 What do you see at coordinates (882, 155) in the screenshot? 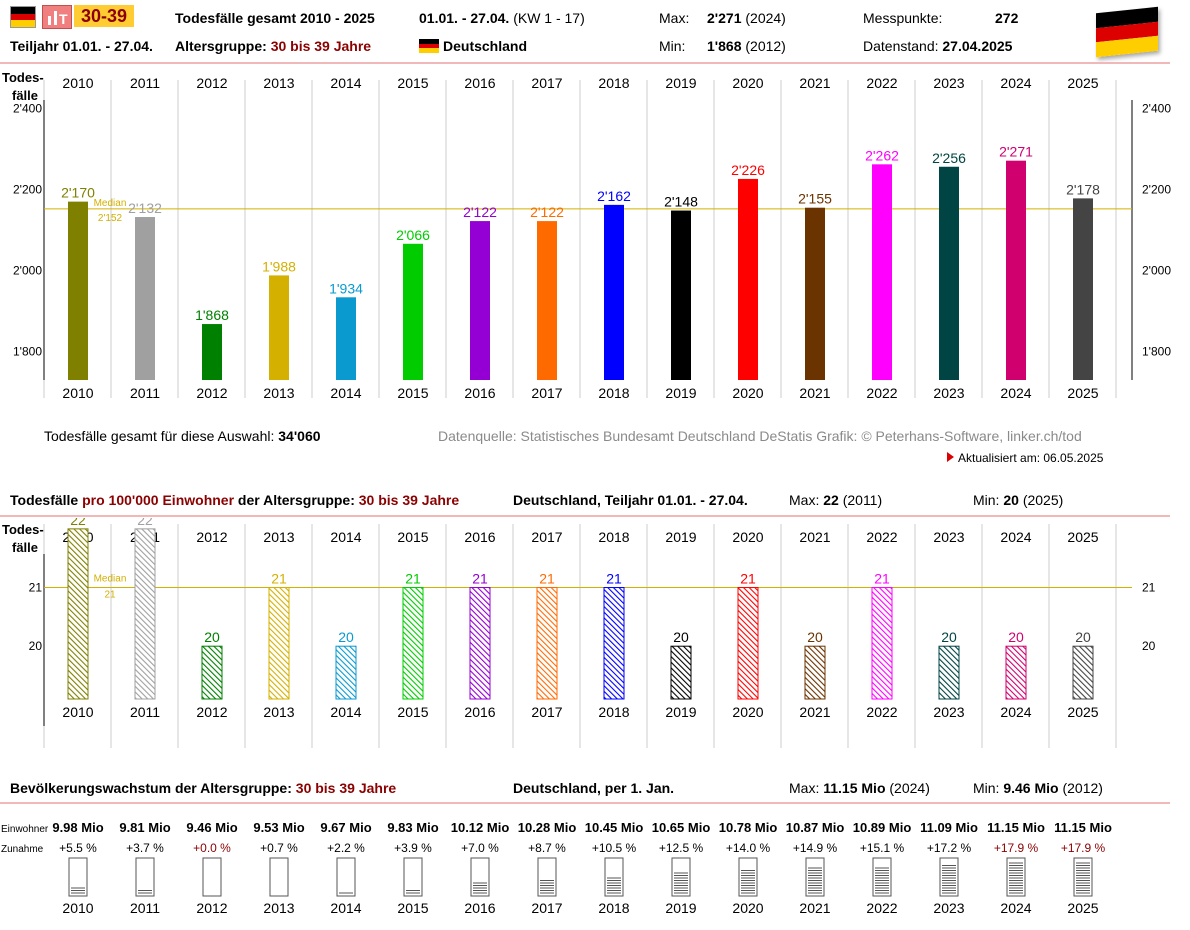
I see `bar-value-label: 2'262` at bounding box center [882, 155].